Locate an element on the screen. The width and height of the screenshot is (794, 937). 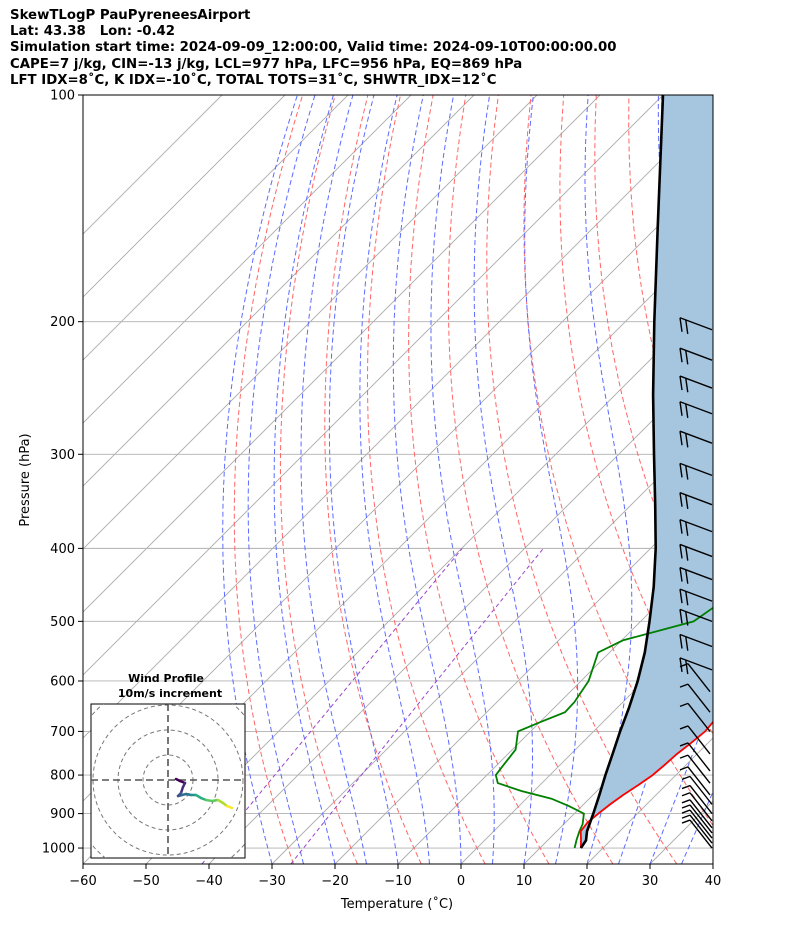
wind-barb-layer is located at coordinates (696, 583).